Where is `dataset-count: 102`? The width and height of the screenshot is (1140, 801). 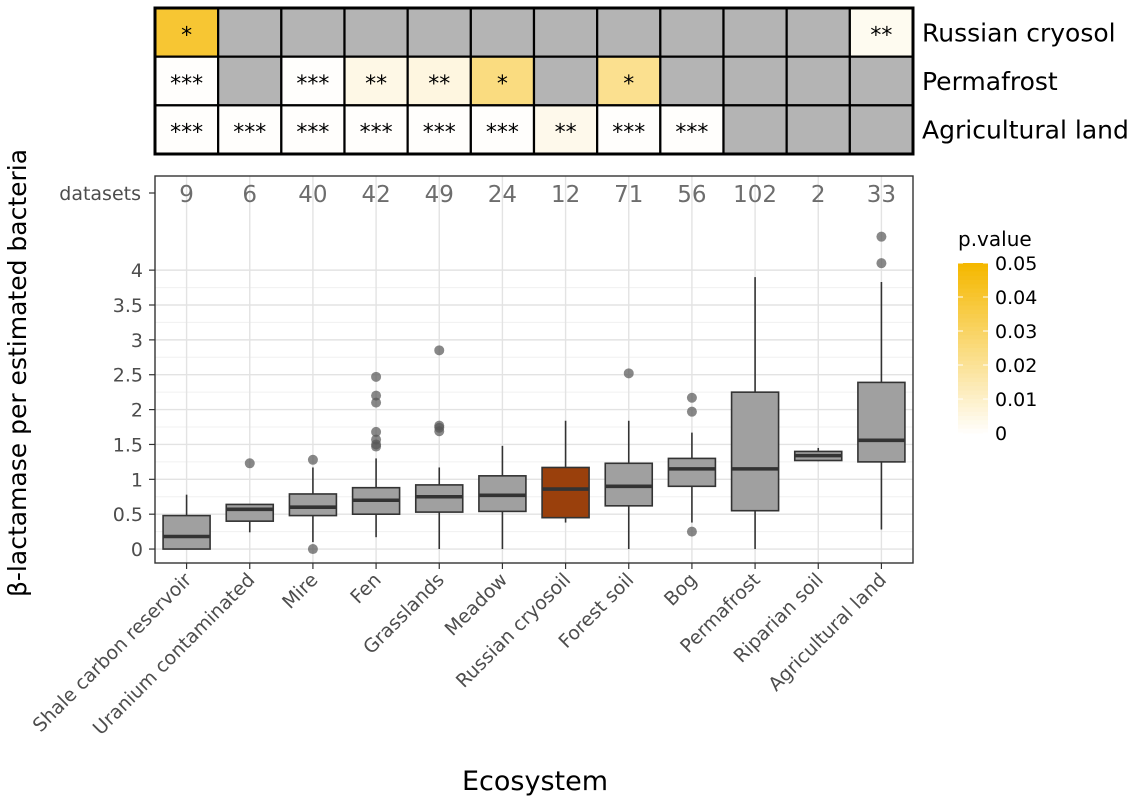
dataset-count: 102 is located at coordinates (755, 195).